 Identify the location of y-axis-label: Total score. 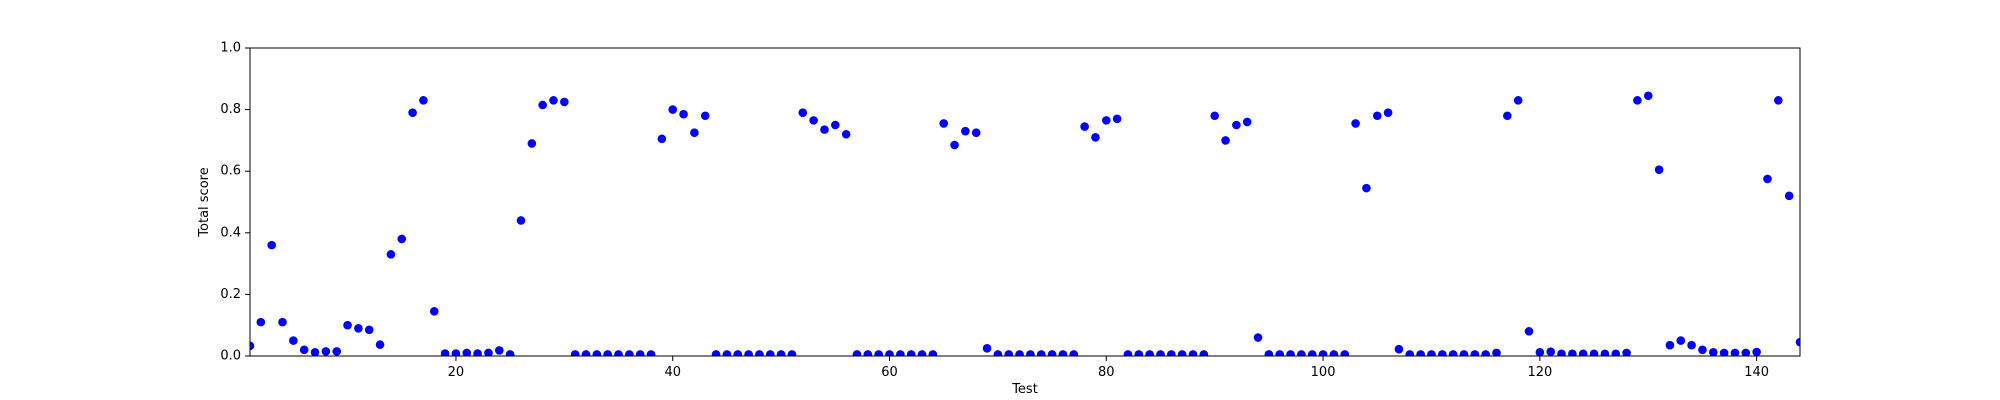
(204, 202).